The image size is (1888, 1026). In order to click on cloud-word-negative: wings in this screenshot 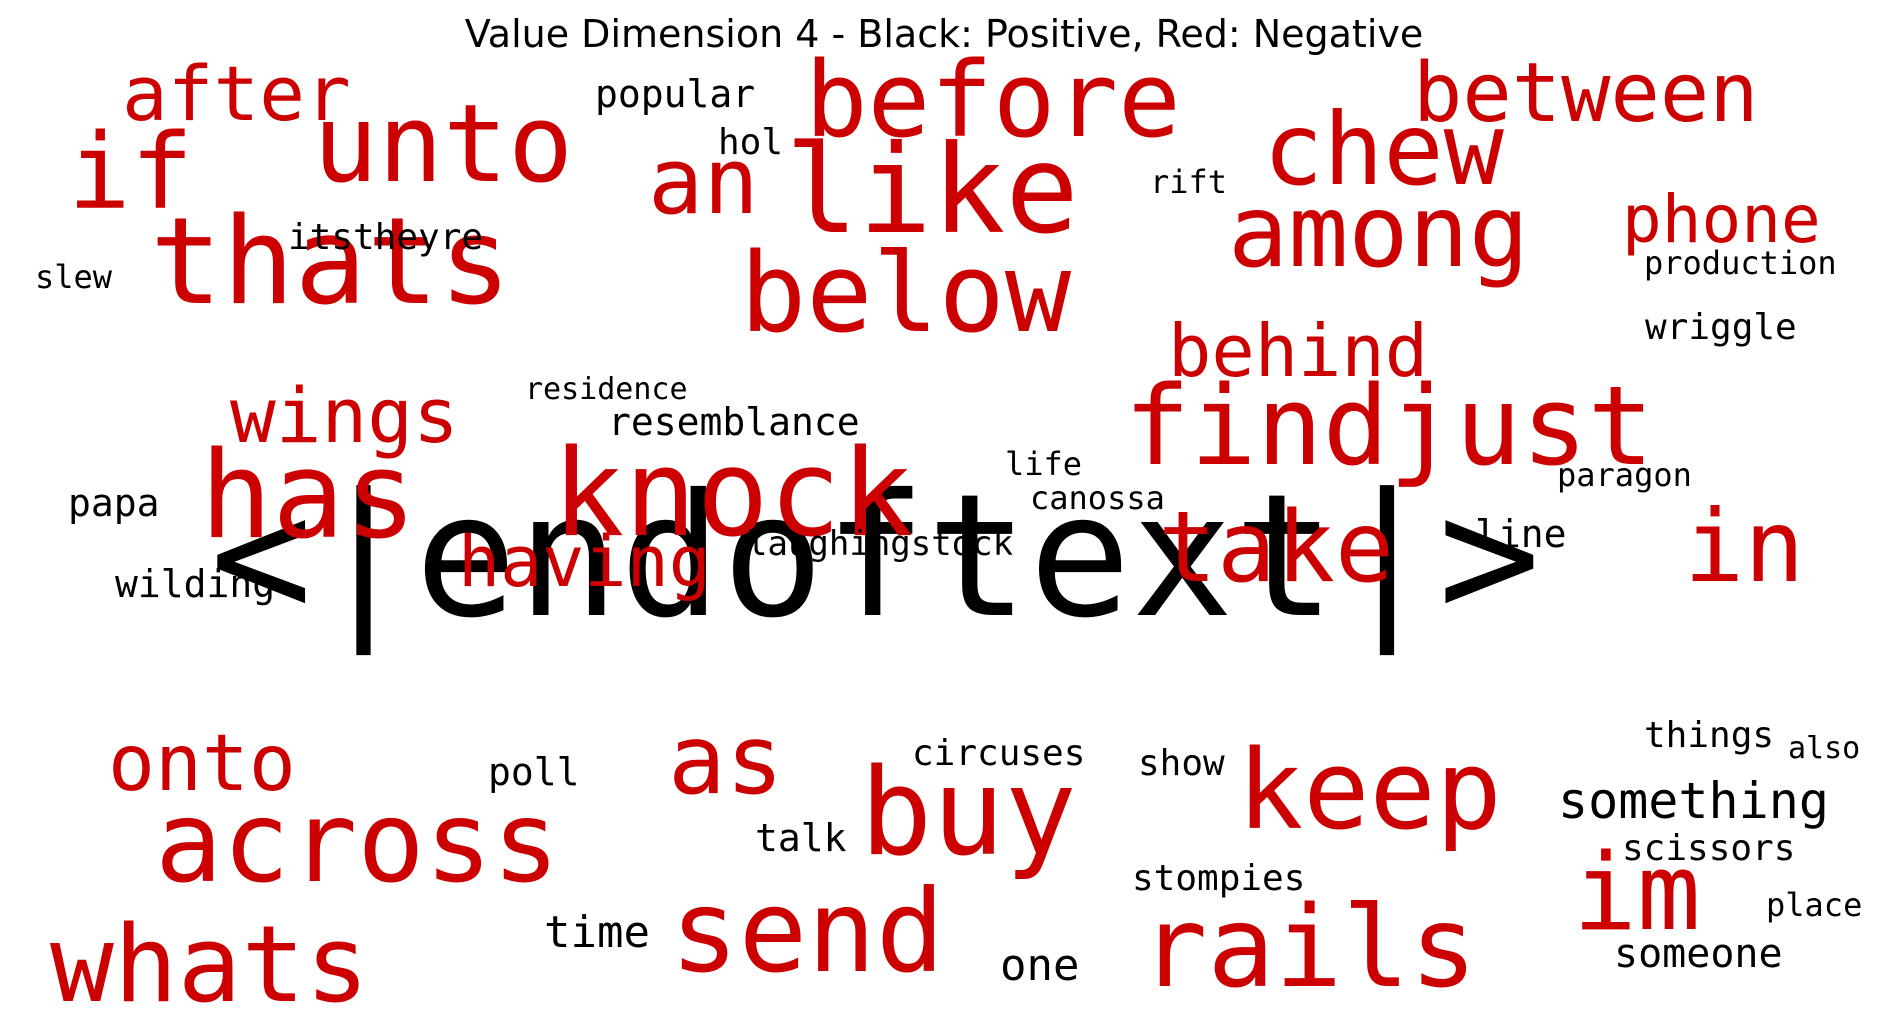, I will do `click(344, 415)`.